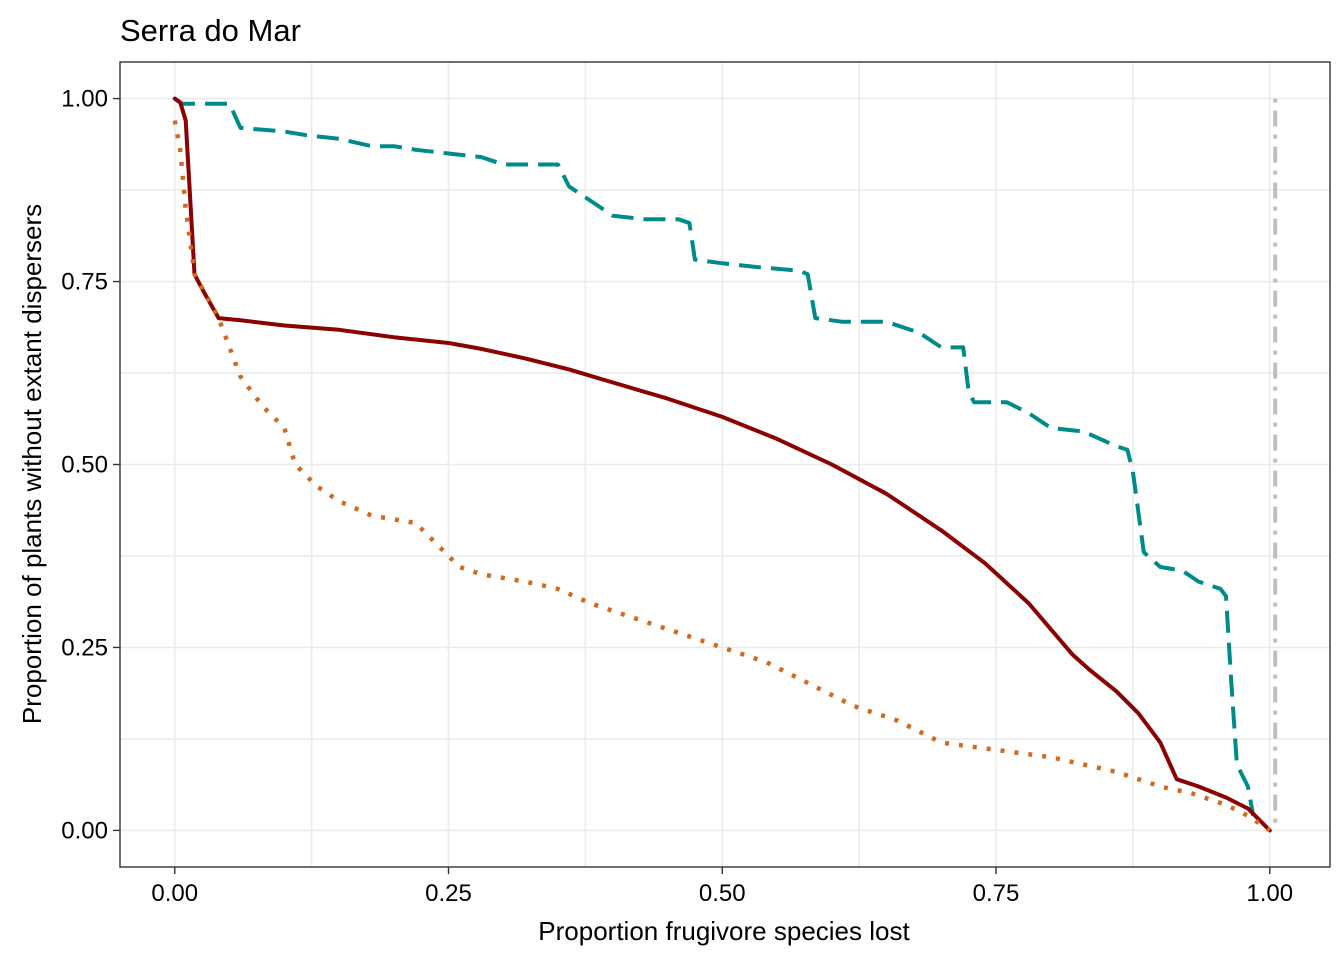 This screenshot has height=960, width=1344. Describe the element at coordinates (724, 931) in the screenshot. I see `x-axis-title: Proportion frugivore species lost` at that location.